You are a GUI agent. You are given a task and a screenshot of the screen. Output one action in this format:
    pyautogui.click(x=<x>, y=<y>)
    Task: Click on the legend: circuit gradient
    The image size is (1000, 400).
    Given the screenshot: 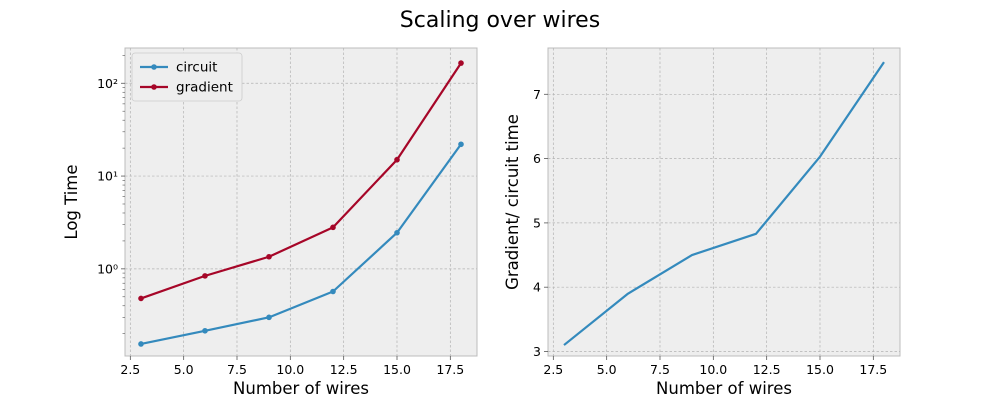 What is the action you would take?
    pyautogui.click(x=187, y=77)
    